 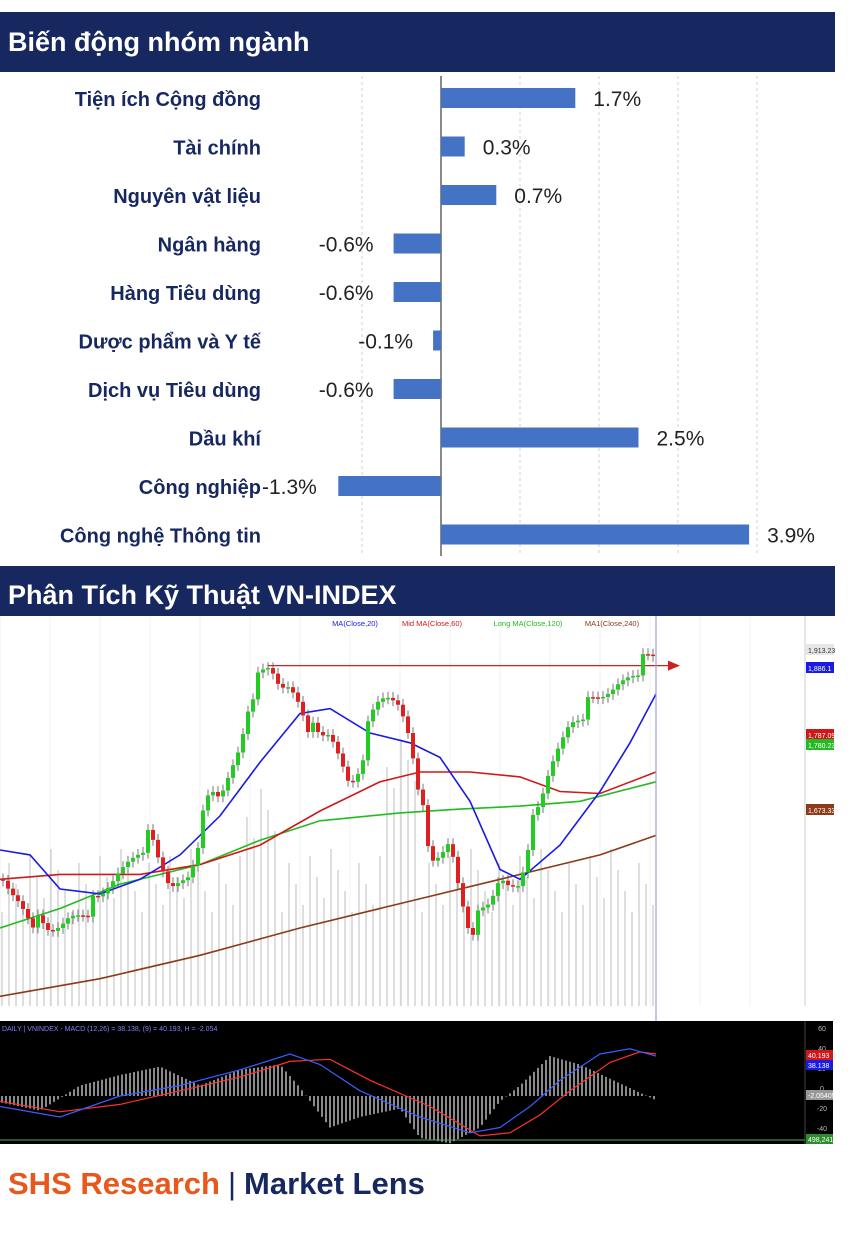 I want to click on price-label: 1,673.33, so click(x=821, y=811).